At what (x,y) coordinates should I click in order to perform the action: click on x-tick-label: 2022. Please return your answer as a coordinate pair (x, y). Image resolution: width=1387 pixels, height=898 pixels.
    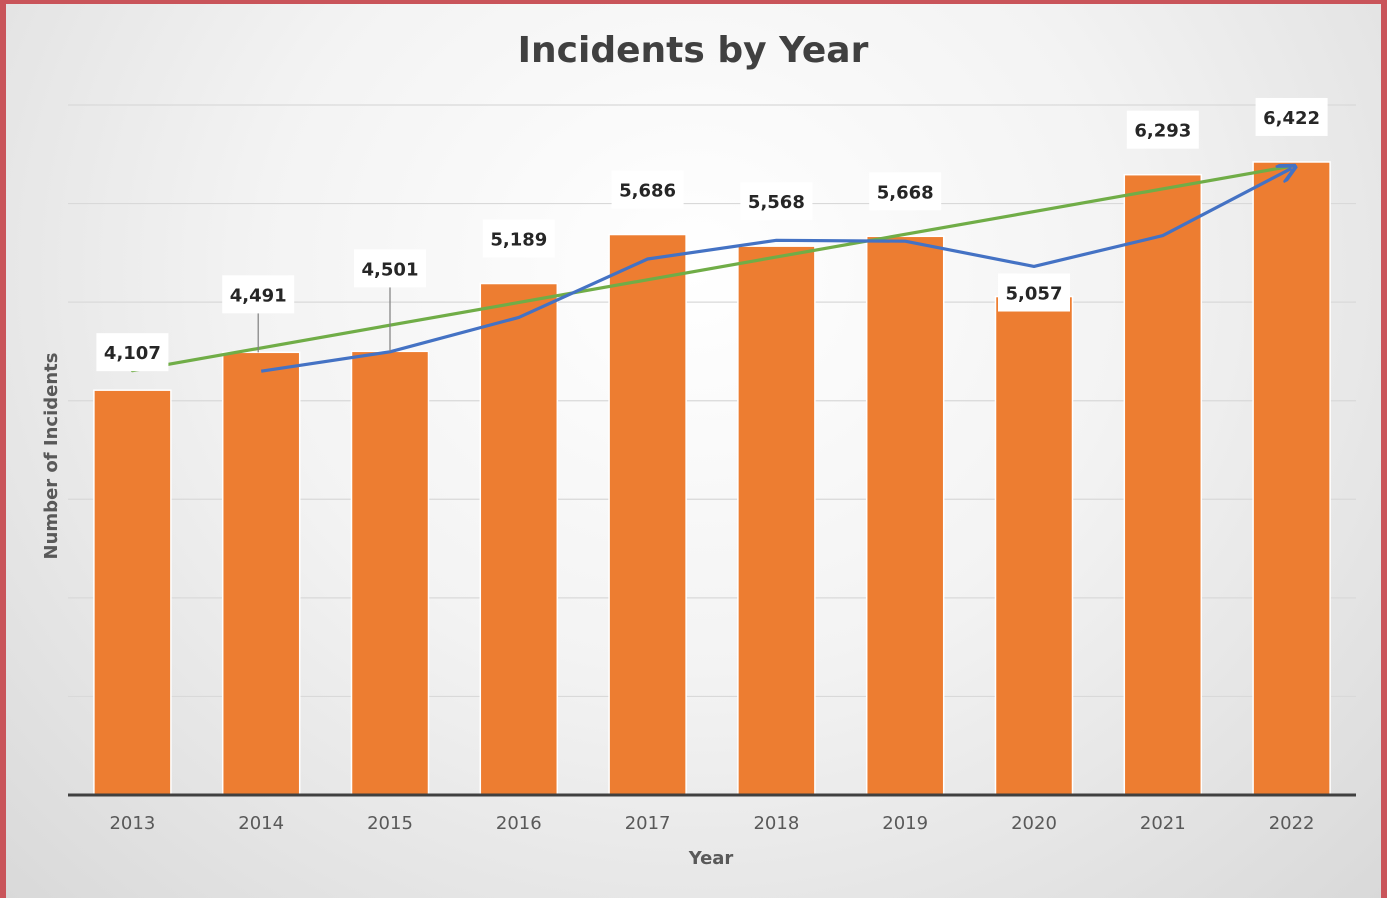
    Looking at the image, I should click on (1292, 823).